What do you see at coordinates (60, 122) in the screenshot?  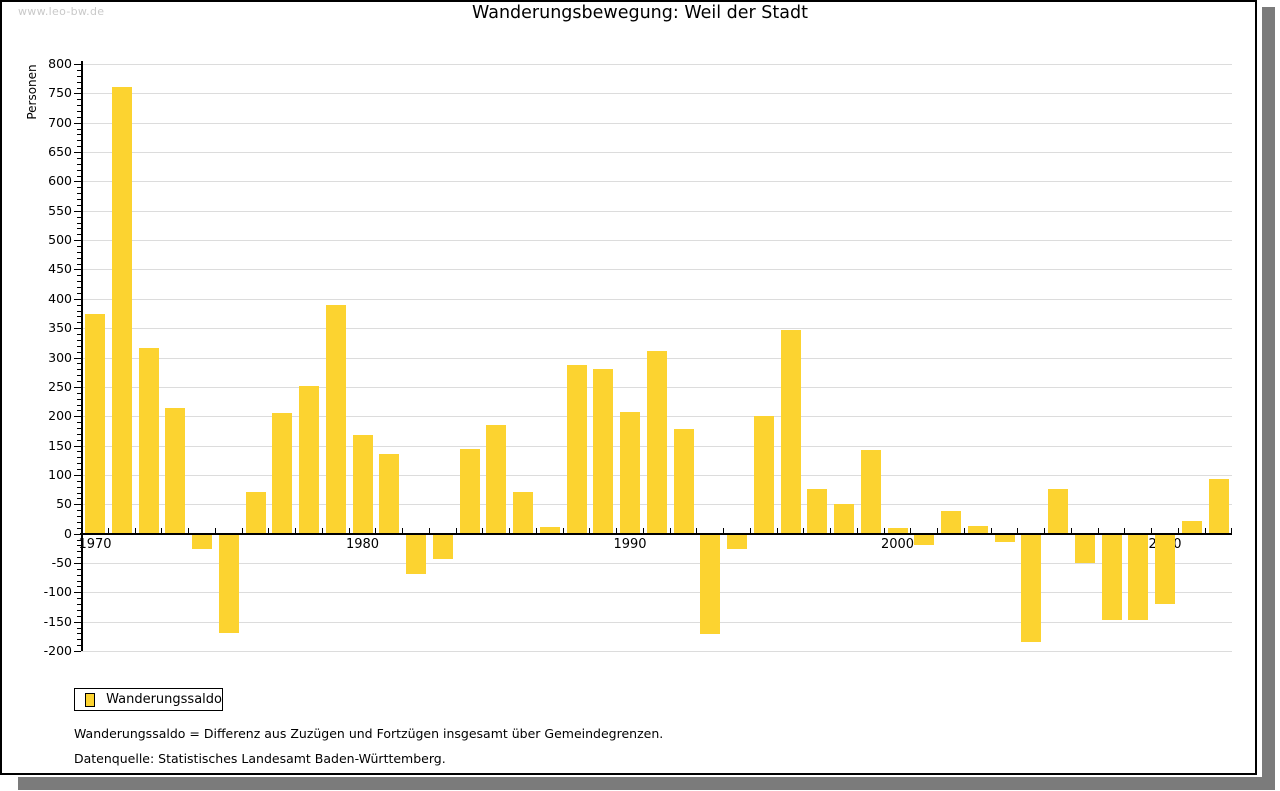 I see `y-tick-label: 700` at bounding box center [60, 122].